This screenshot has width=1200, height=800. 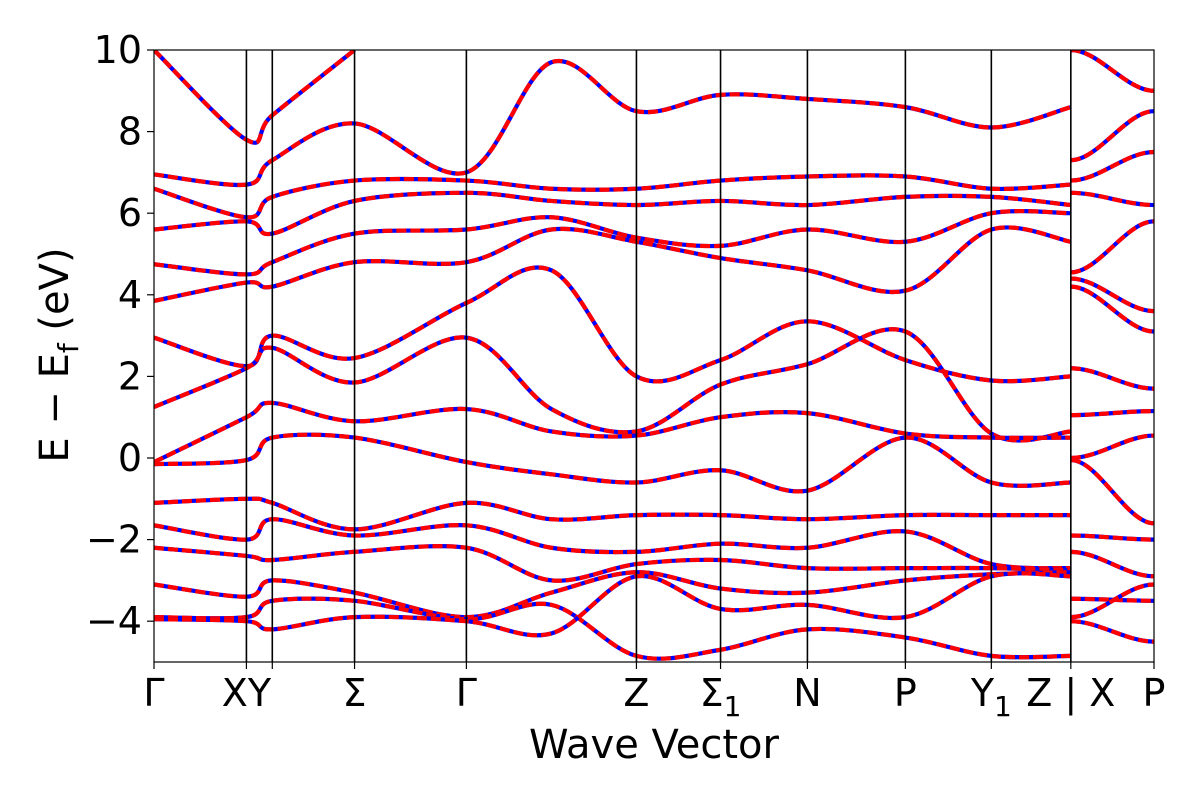 What do you see at coordinates (130, 458) in the screenshot?
I see `y-tick-label: 0` at bounding box center [130, 458].